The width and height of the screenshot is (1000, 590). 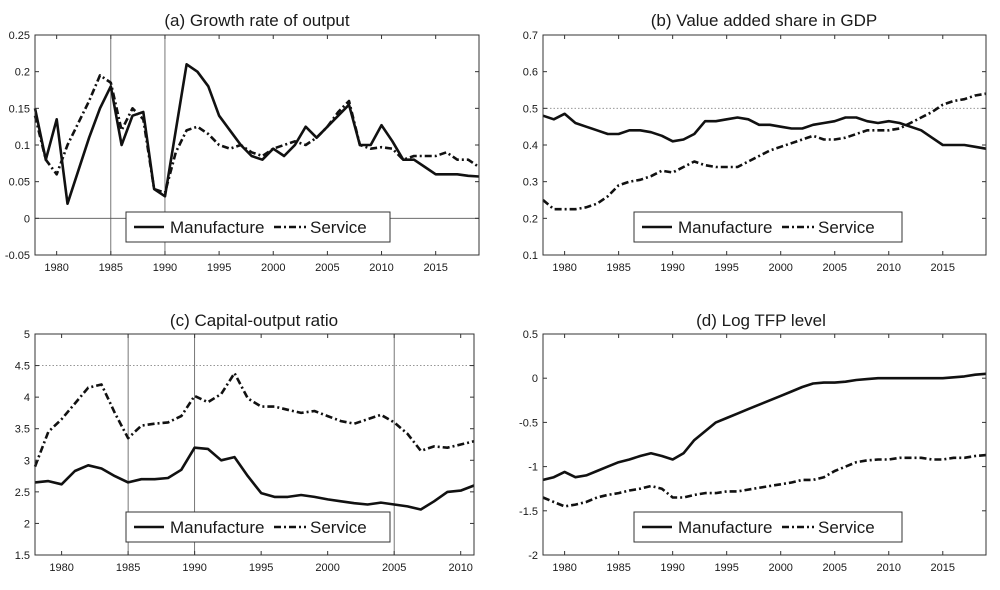 I want to click on y-tick-label: 0.05, so click(x=19, y=183).